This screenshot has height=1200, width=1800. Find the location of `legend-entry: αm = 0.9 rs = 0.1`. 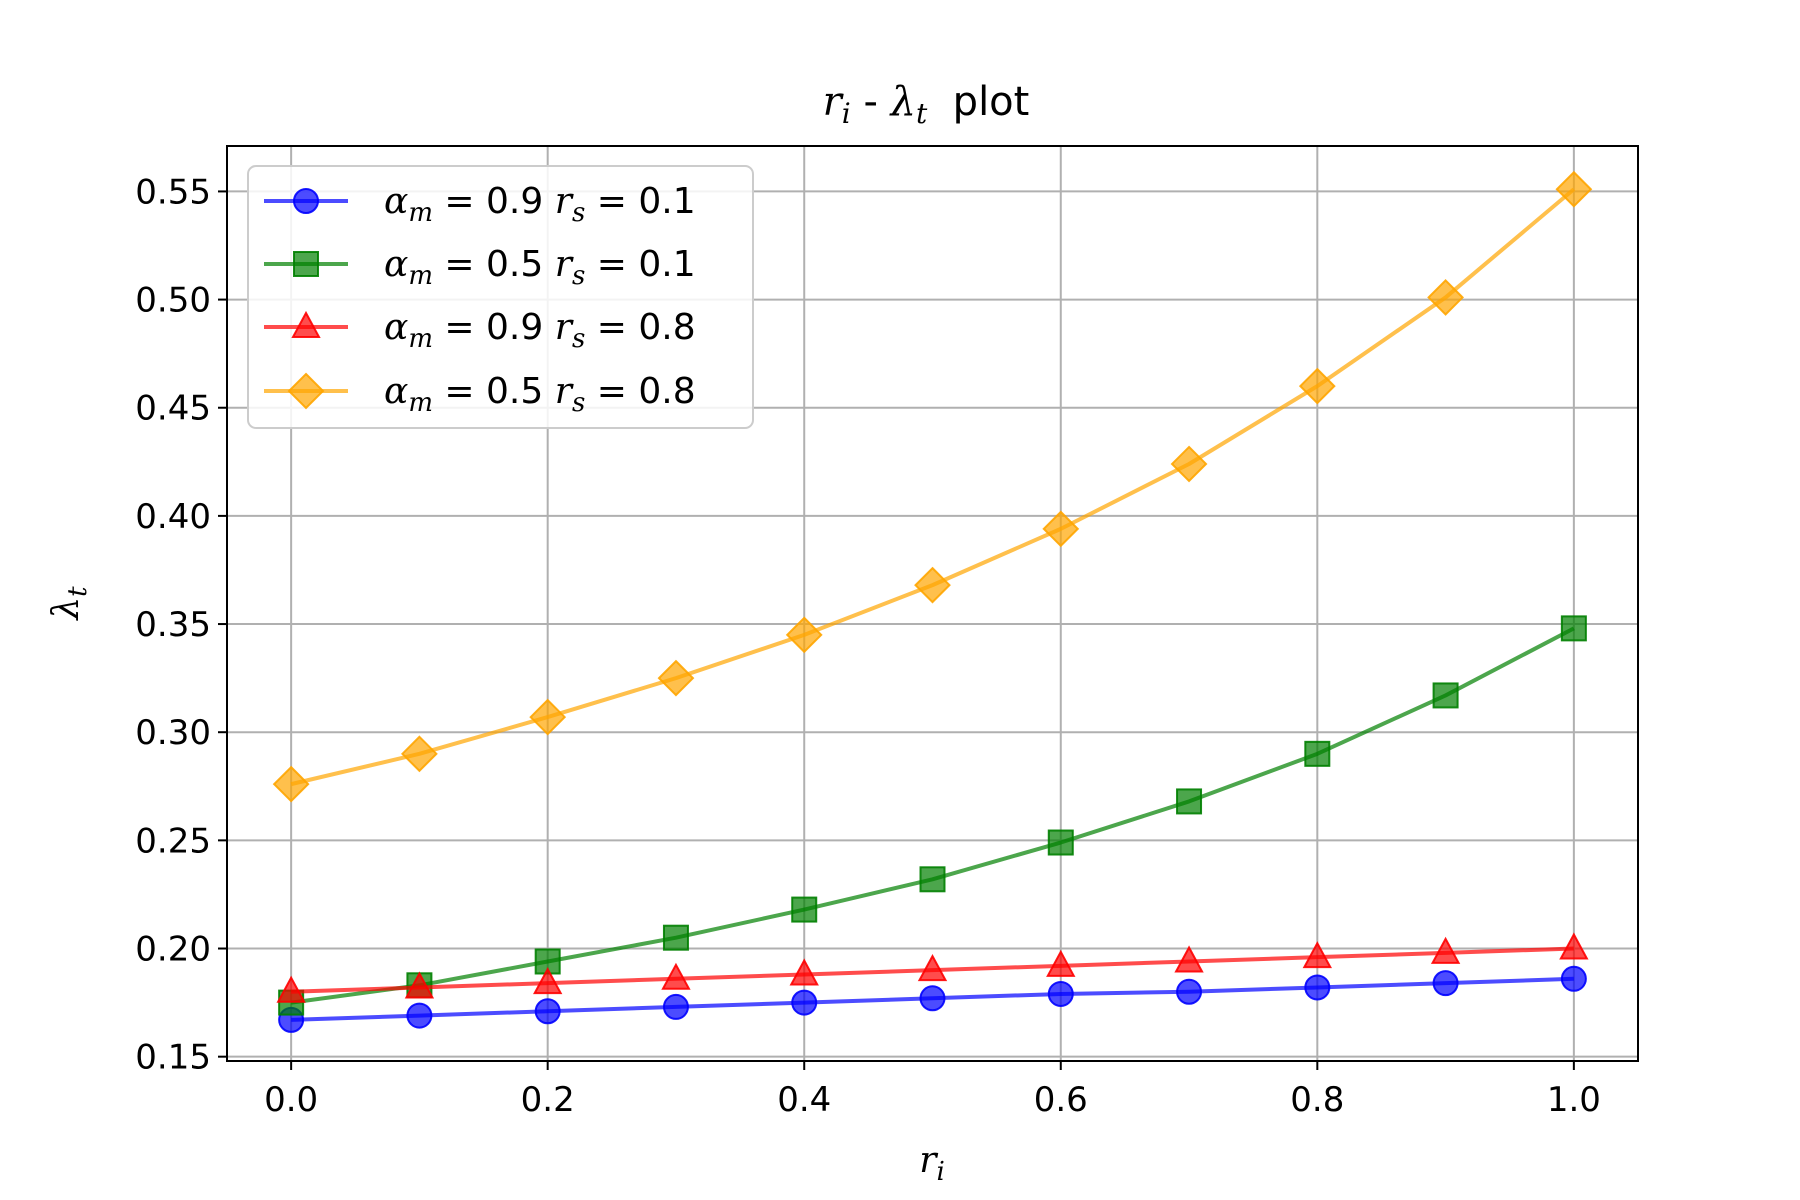

legend-entry: αm = 0.9 rs = 0.1 is located at coordinates (480, 204).